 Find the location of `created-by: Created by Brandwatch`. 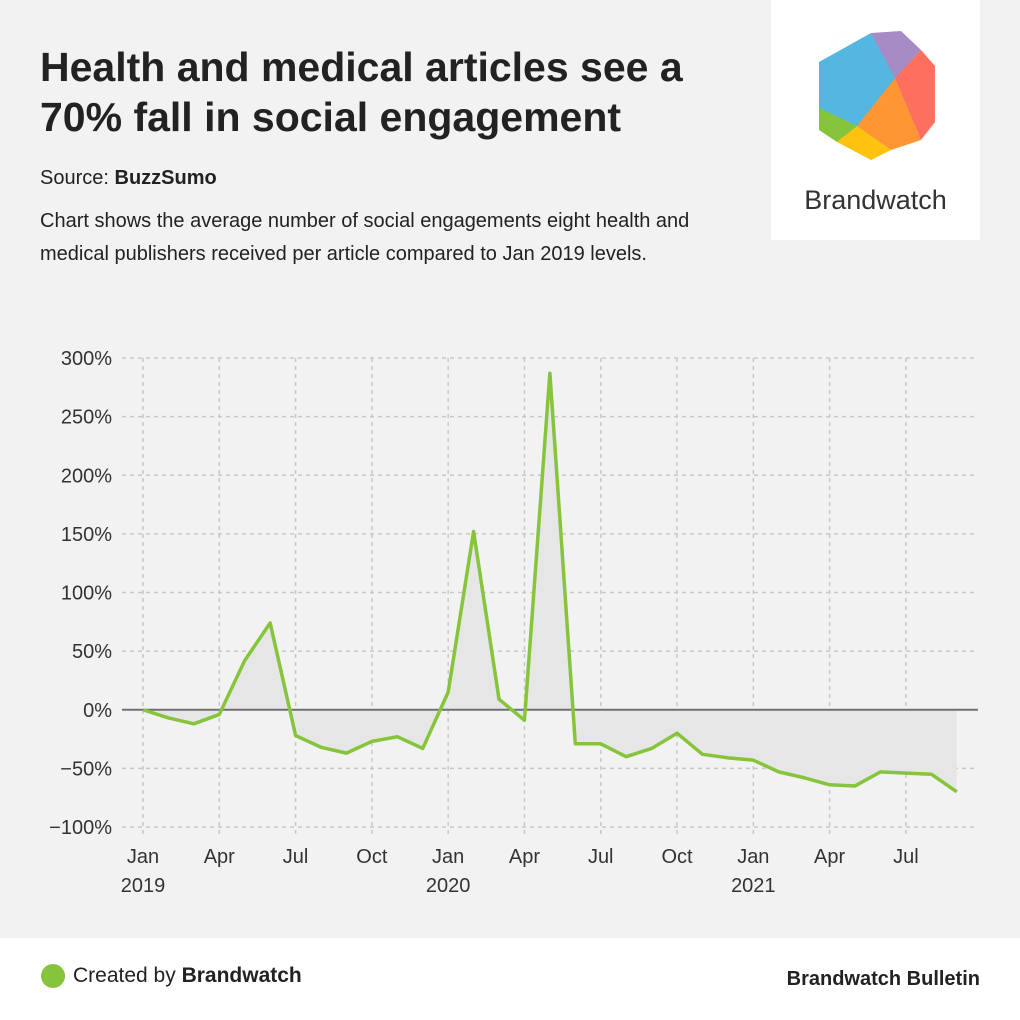

created-by: Created by Brandwatch is located at coordinates (187, 976).